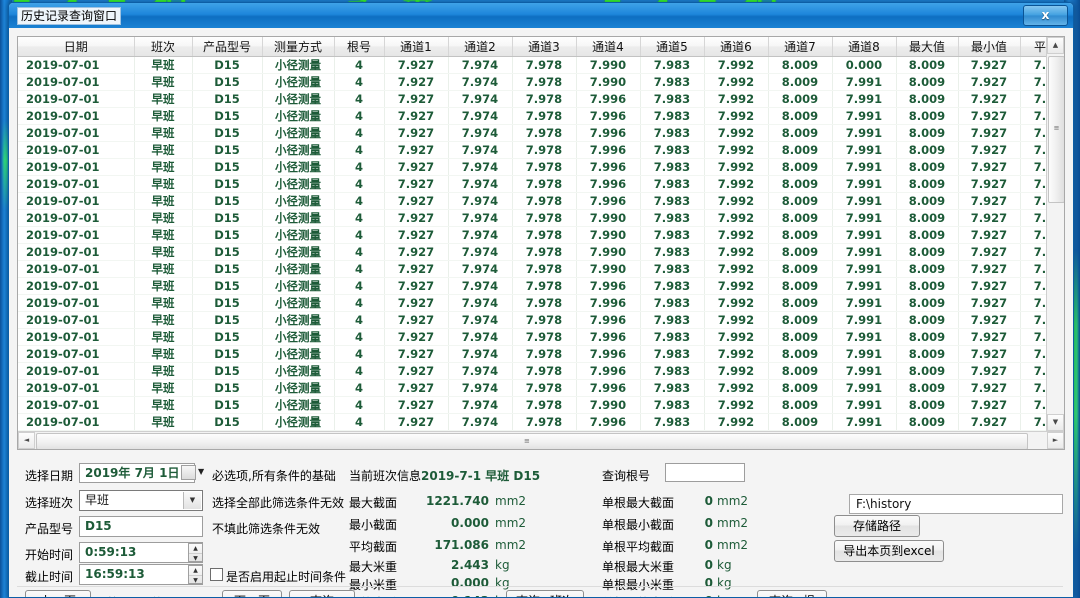 The width and height of the screenshot is (1080, 598). What do you see at coordinates (1055, 422) in the screenshot?
I see `scroll-down-icon: ▼` at bounding box center [1055, 422].